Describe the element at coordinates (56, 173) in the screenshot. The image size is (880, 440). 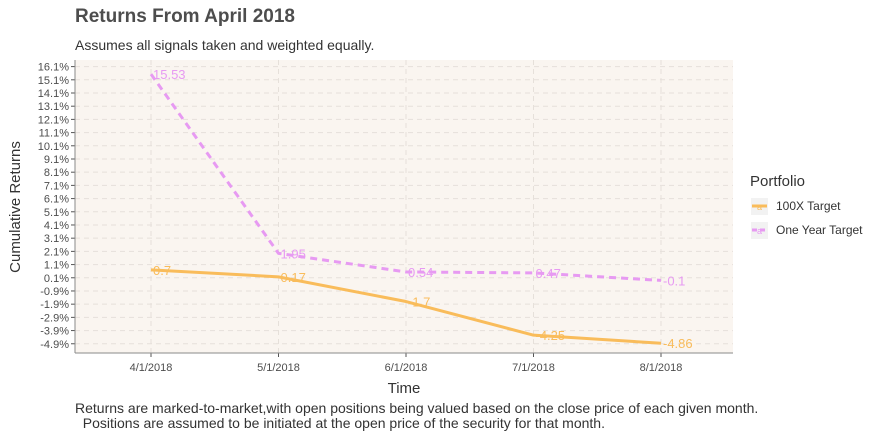
I see `y-tick-label: 8.1%` at that location.